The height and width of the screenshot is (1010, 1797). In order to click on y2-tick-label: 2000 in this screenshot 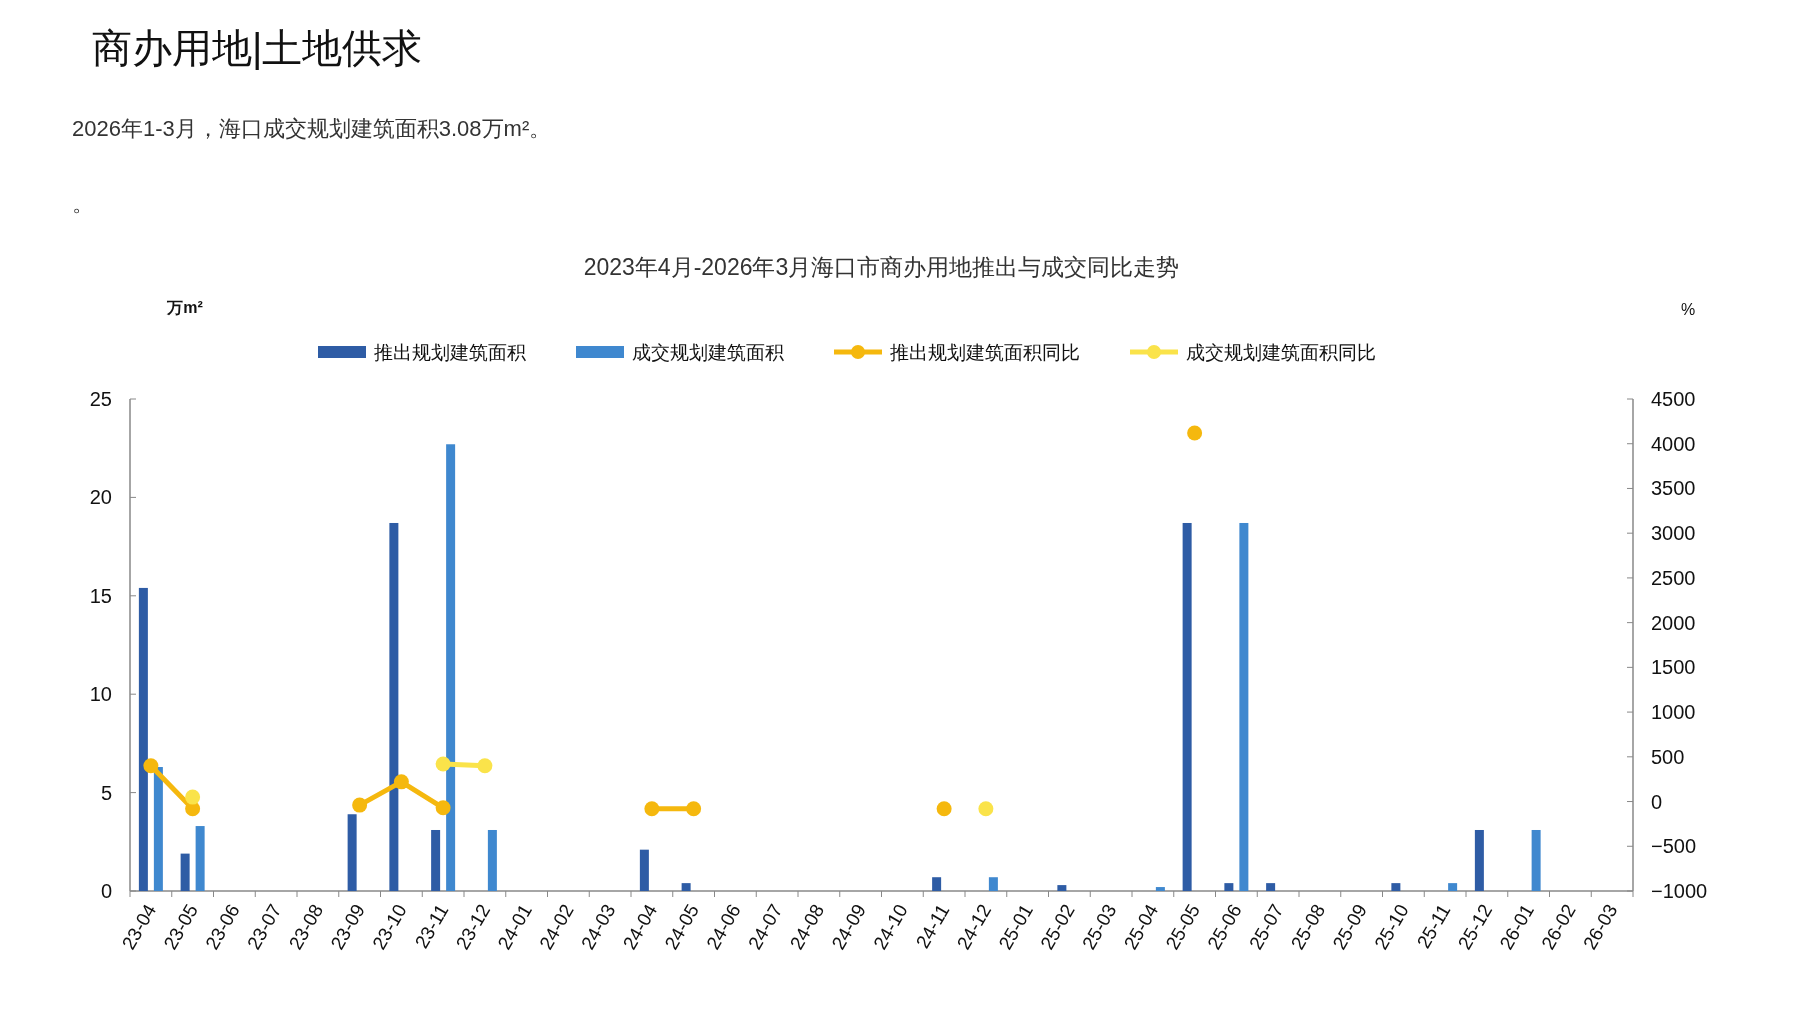, I will do `click(1673, 622)`.